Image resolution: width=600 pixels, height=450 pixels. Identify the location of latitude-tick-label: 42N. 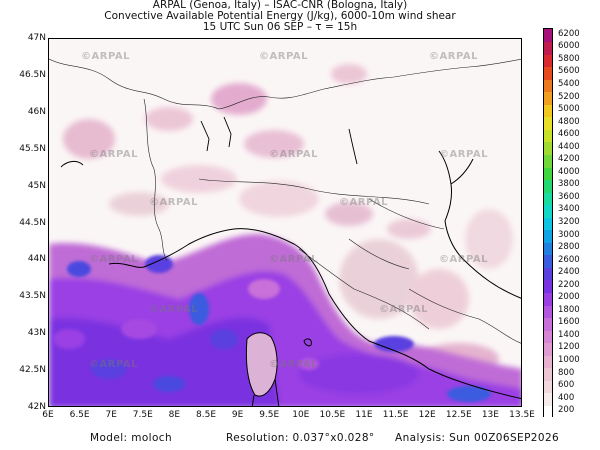
(36, 407).